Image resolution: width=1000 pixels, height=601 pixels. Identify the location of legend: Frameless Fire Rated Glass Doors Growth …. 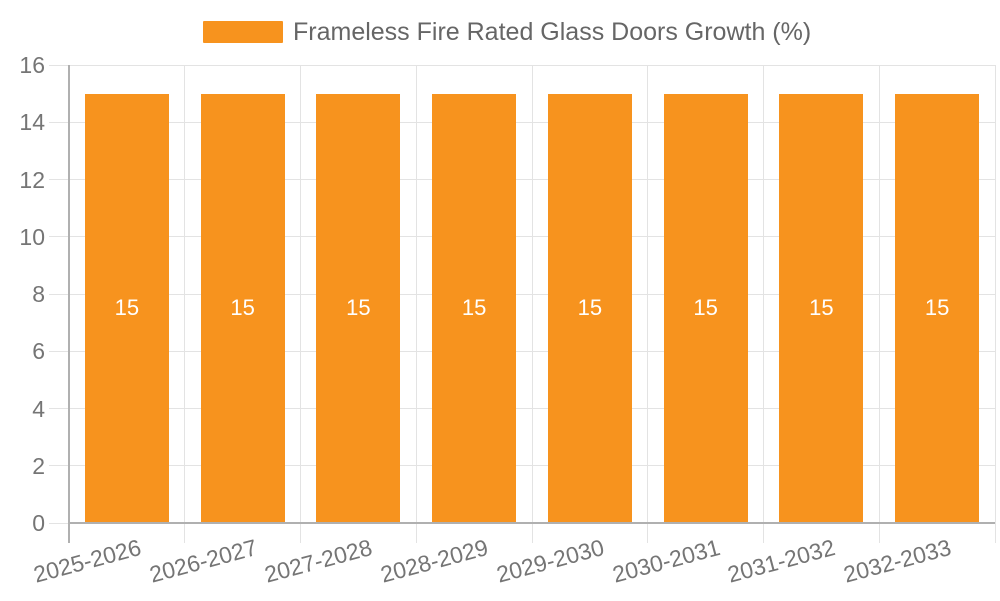
(500, 28).